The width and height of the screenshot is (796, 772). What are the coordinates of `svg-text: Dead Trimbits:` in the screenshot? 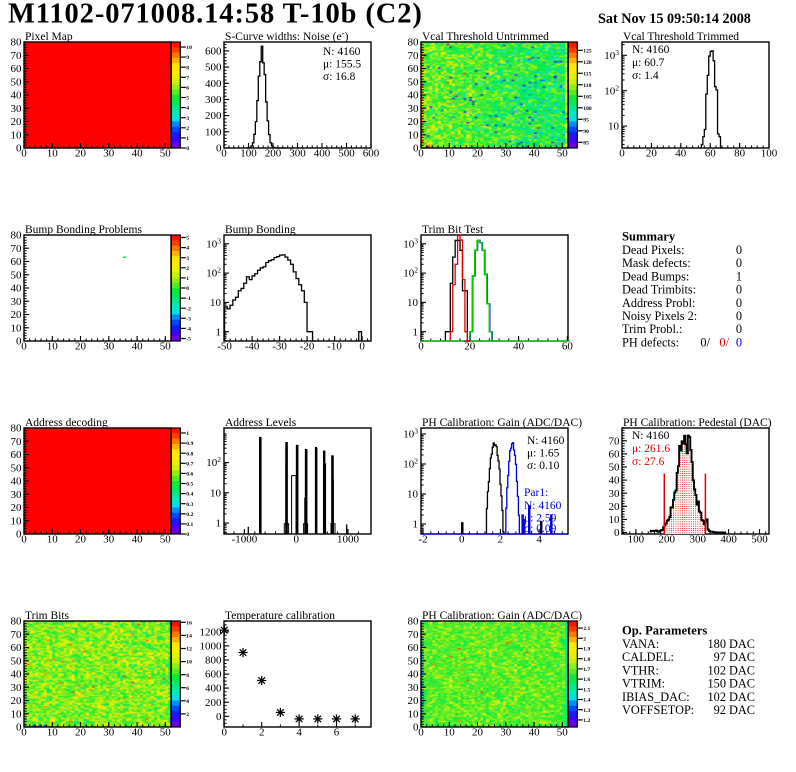 It's located at (659, 290).